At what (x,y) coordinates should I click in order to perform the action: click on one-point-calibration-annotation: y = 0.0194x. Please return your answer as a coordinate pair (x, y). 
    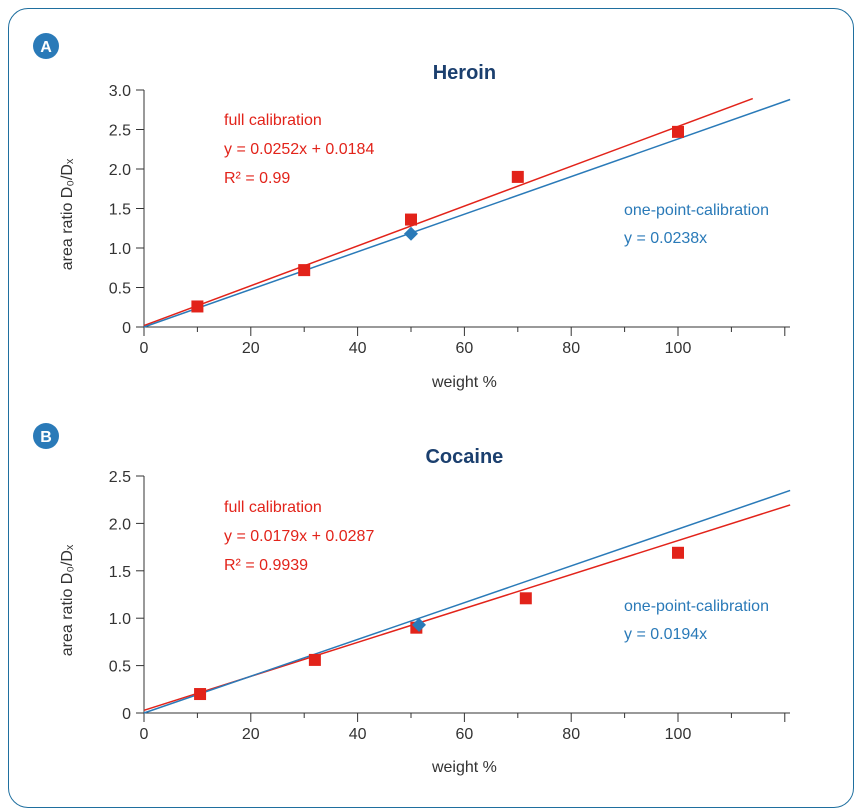
    Looking at the image, I should click on (665, 634).